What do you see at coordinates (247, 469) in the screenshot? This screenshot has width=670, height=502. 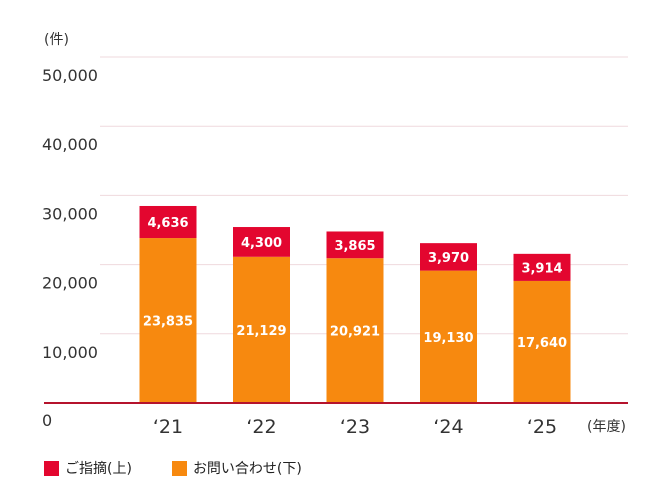 I see `legend-label-toiawase: お問い合わせ(下)` at bounding box center [247, 469].